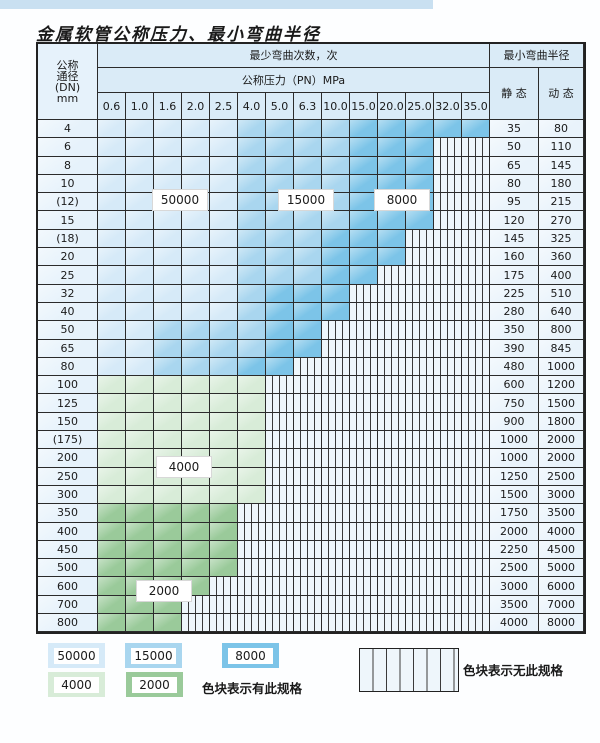 The image size is (600, 743). What do you see at coordinates (76, 684) in the screenshot?
I see `legend-swatch-value: 4000` at bounding box center [76, 684].